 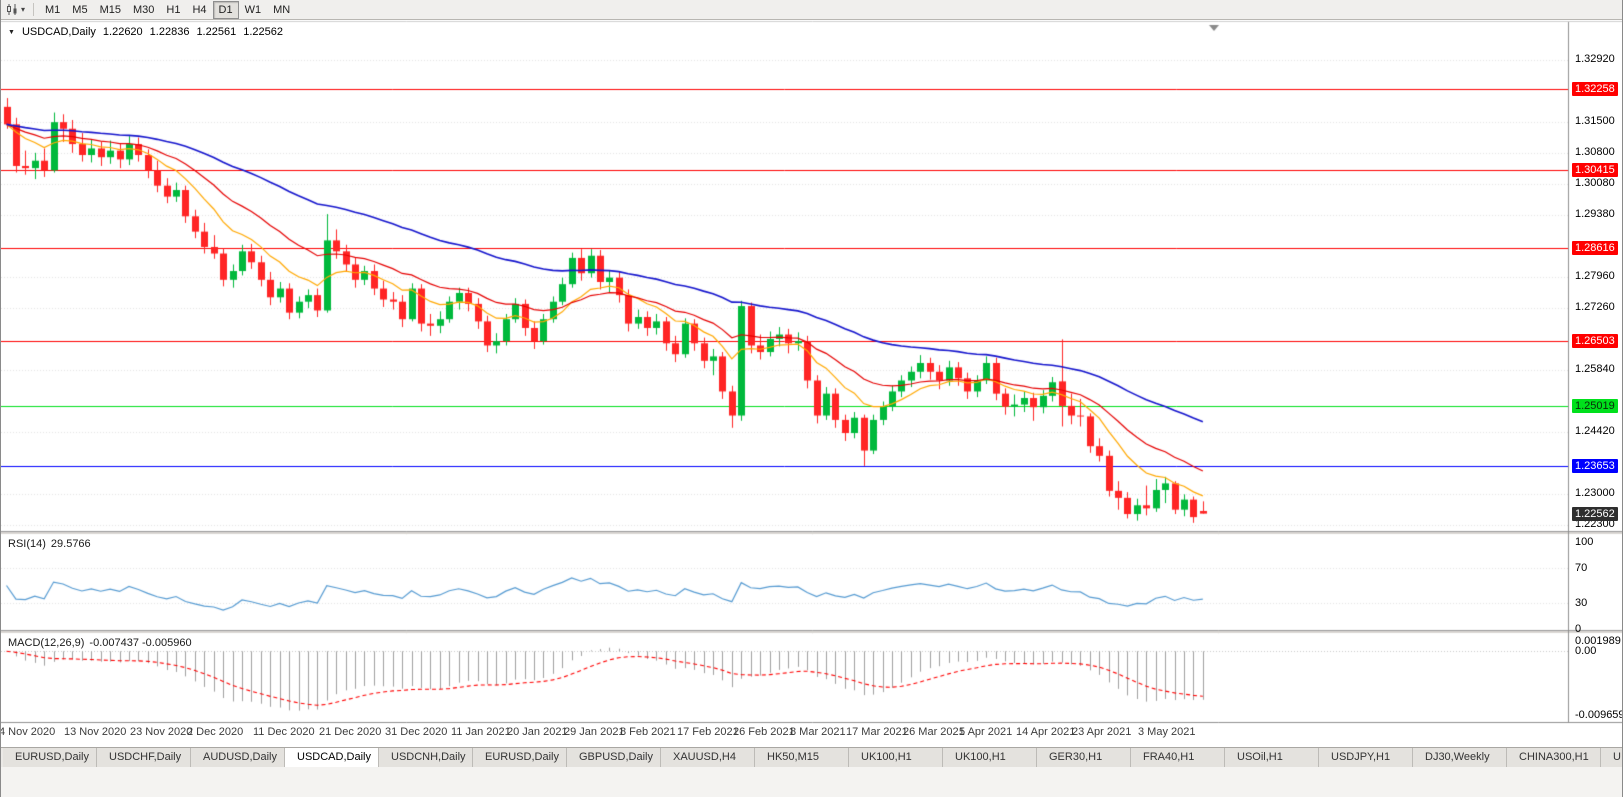 I want to click on chart-tab-7-XAUUSD-H4: XAUUSD,H4, so click(x=708, y=757).